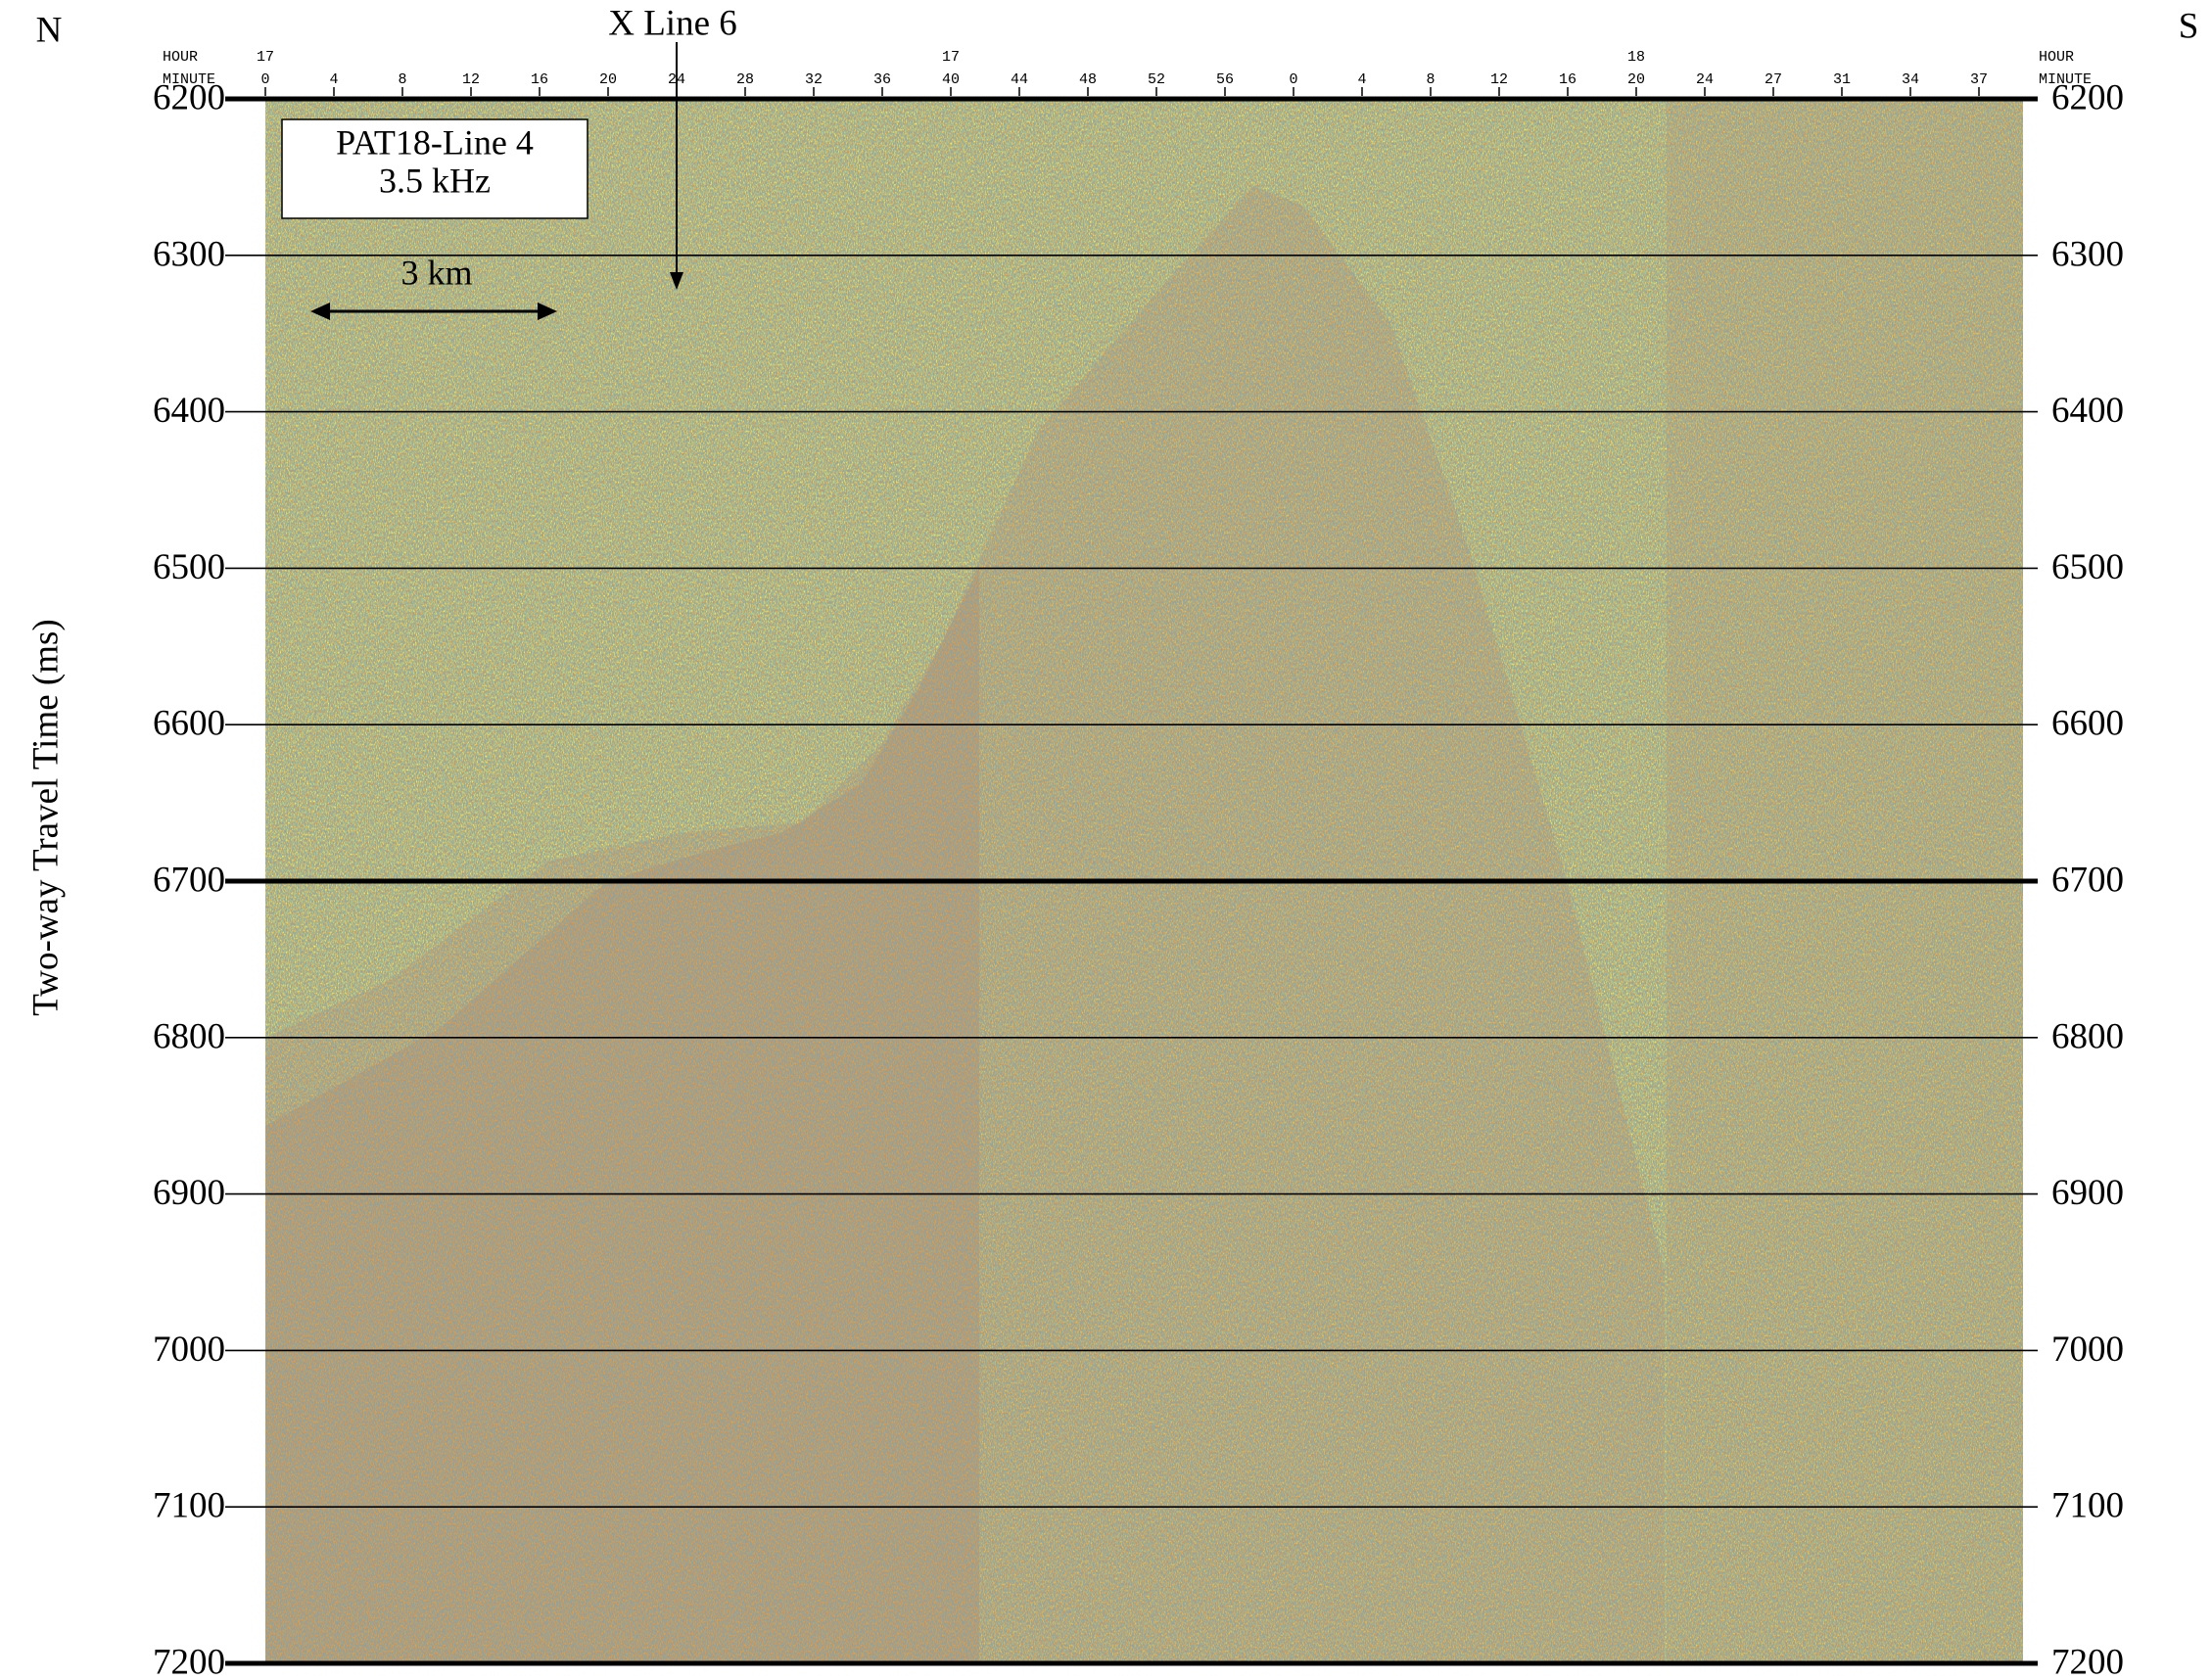 This screenshot has width=2212, height=1680. Describe the element at coordinates (2087, 411) in the screenshot. I see `y-tick-label-right: 6400` at that location.